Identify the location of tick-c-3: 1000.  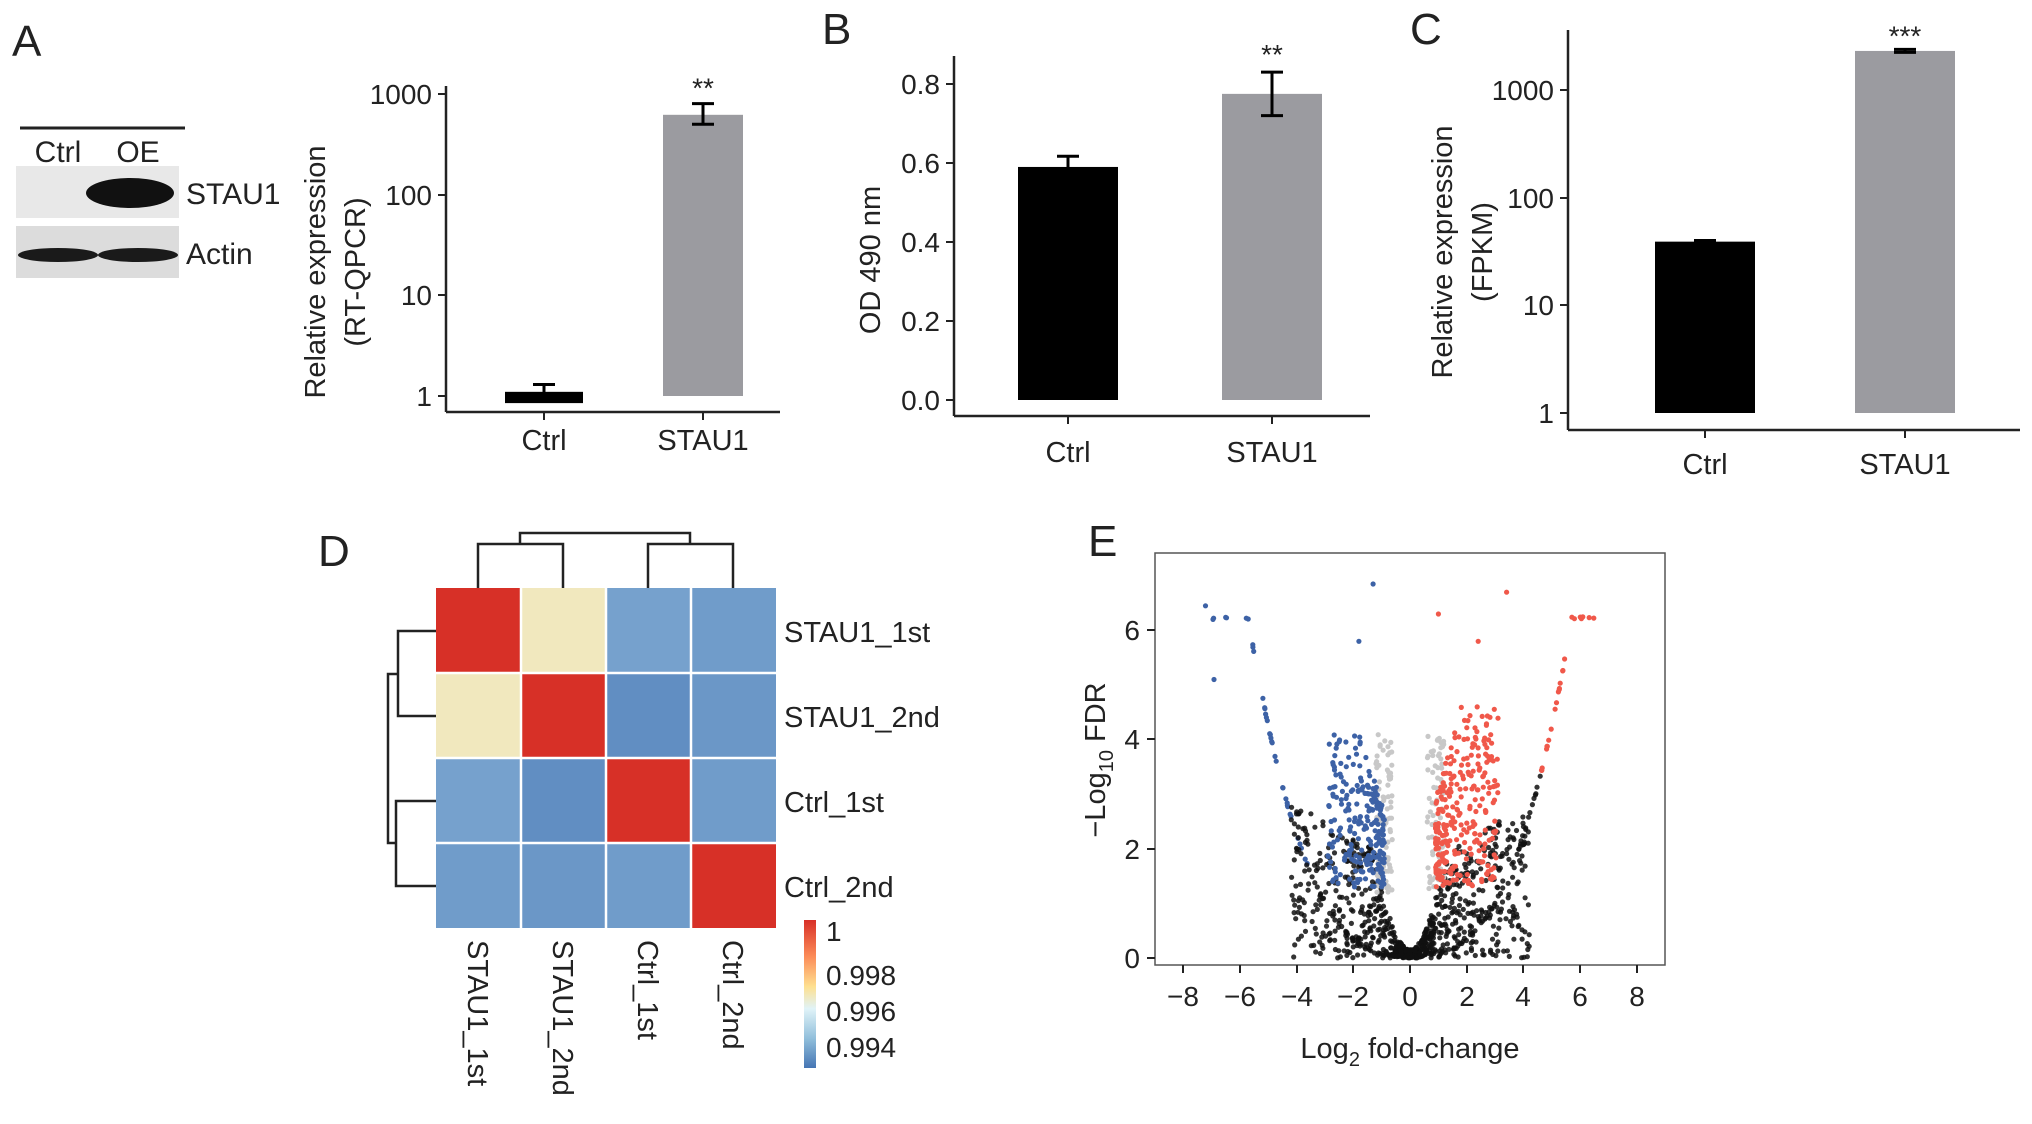
(1530, 90).